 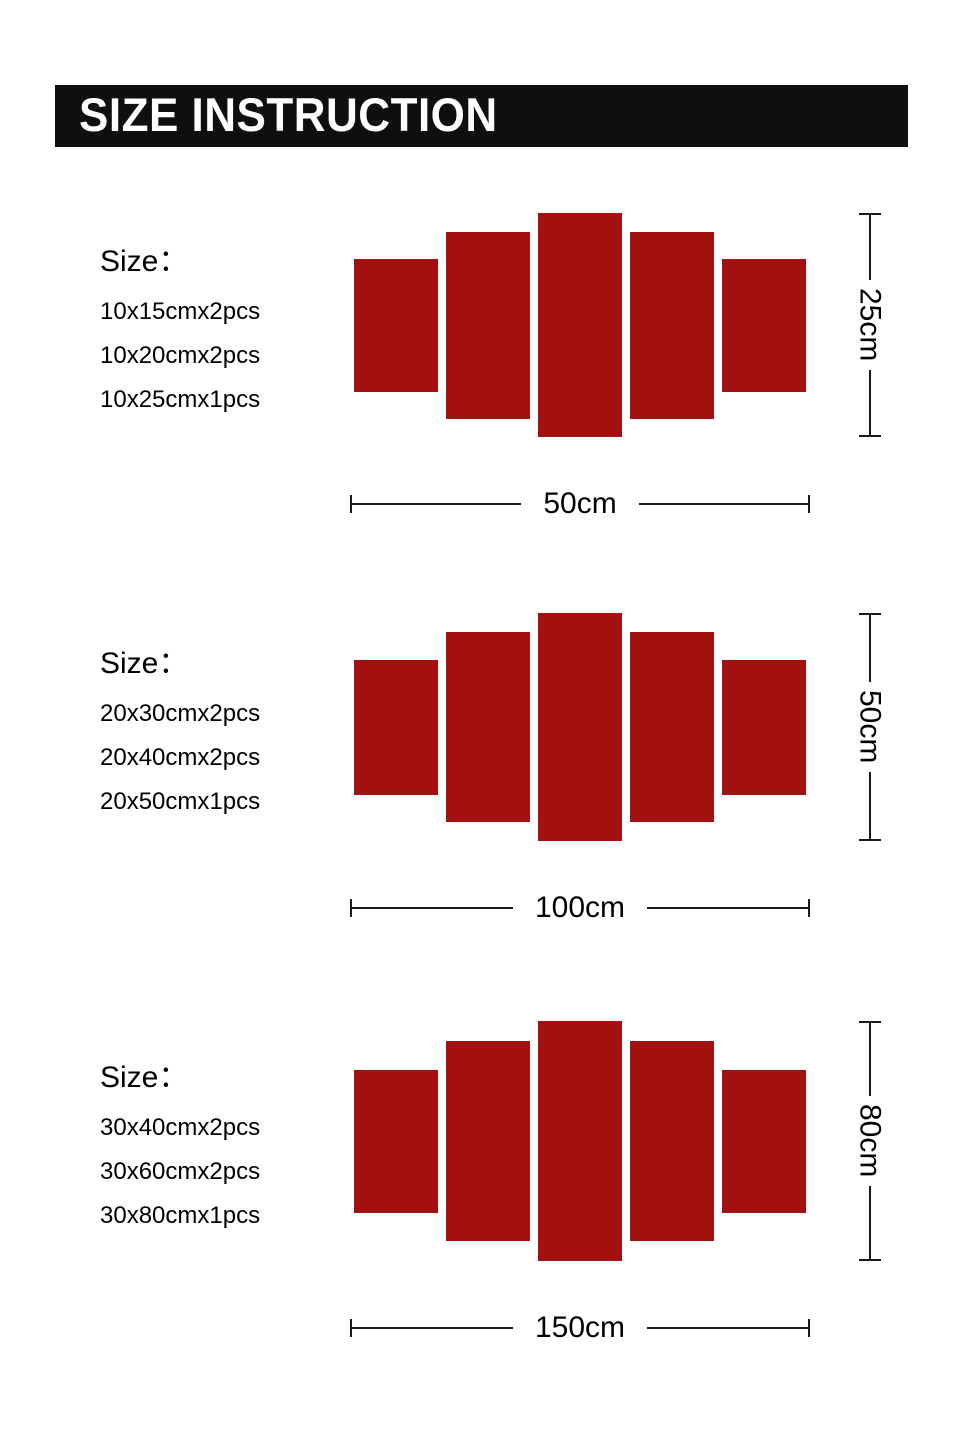 What do you see at coordinates (180, 801) in the screenshot?
I see `piece-size: 20x50cmx1pcs` at bounding box center [180, 801].